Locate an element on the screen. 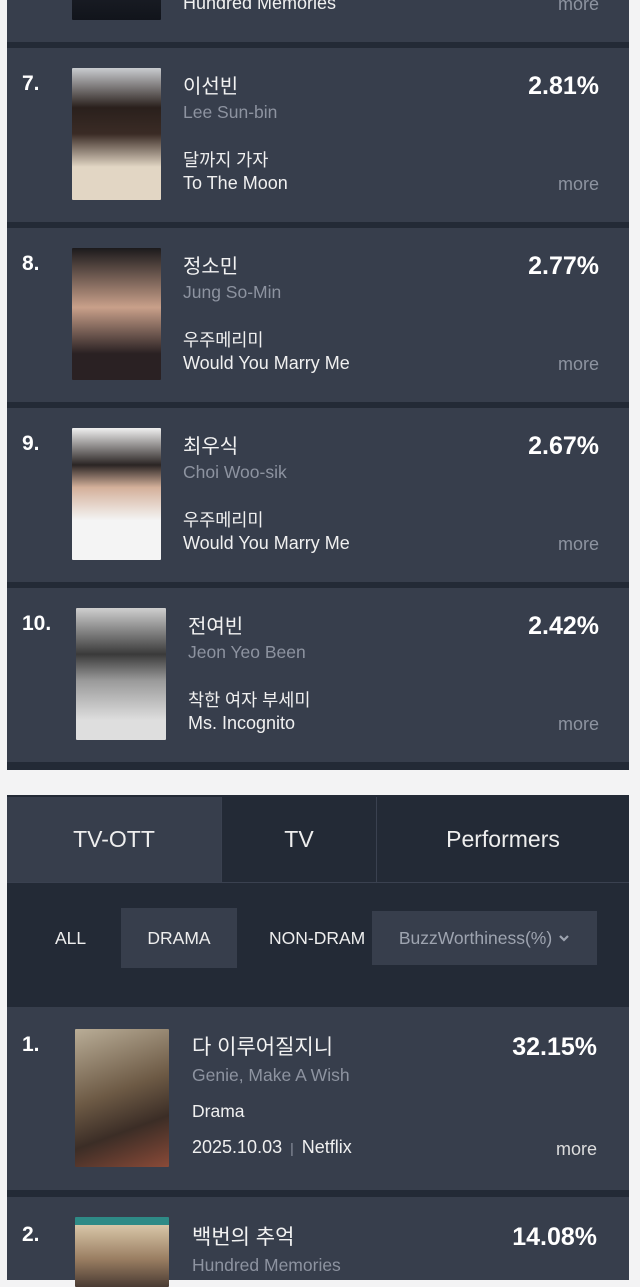  chevron-down-icon is located at coordinates (564, 938).